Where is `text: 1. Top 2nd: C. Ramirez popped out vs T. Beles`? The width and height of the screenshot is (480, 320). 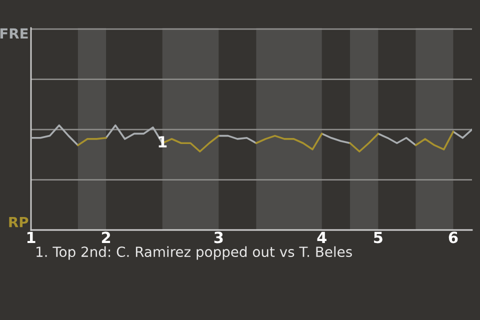 text: 1. Top 2nd: C. Ramirez popped out vs T. Beles is located at coordinates (194, 253).